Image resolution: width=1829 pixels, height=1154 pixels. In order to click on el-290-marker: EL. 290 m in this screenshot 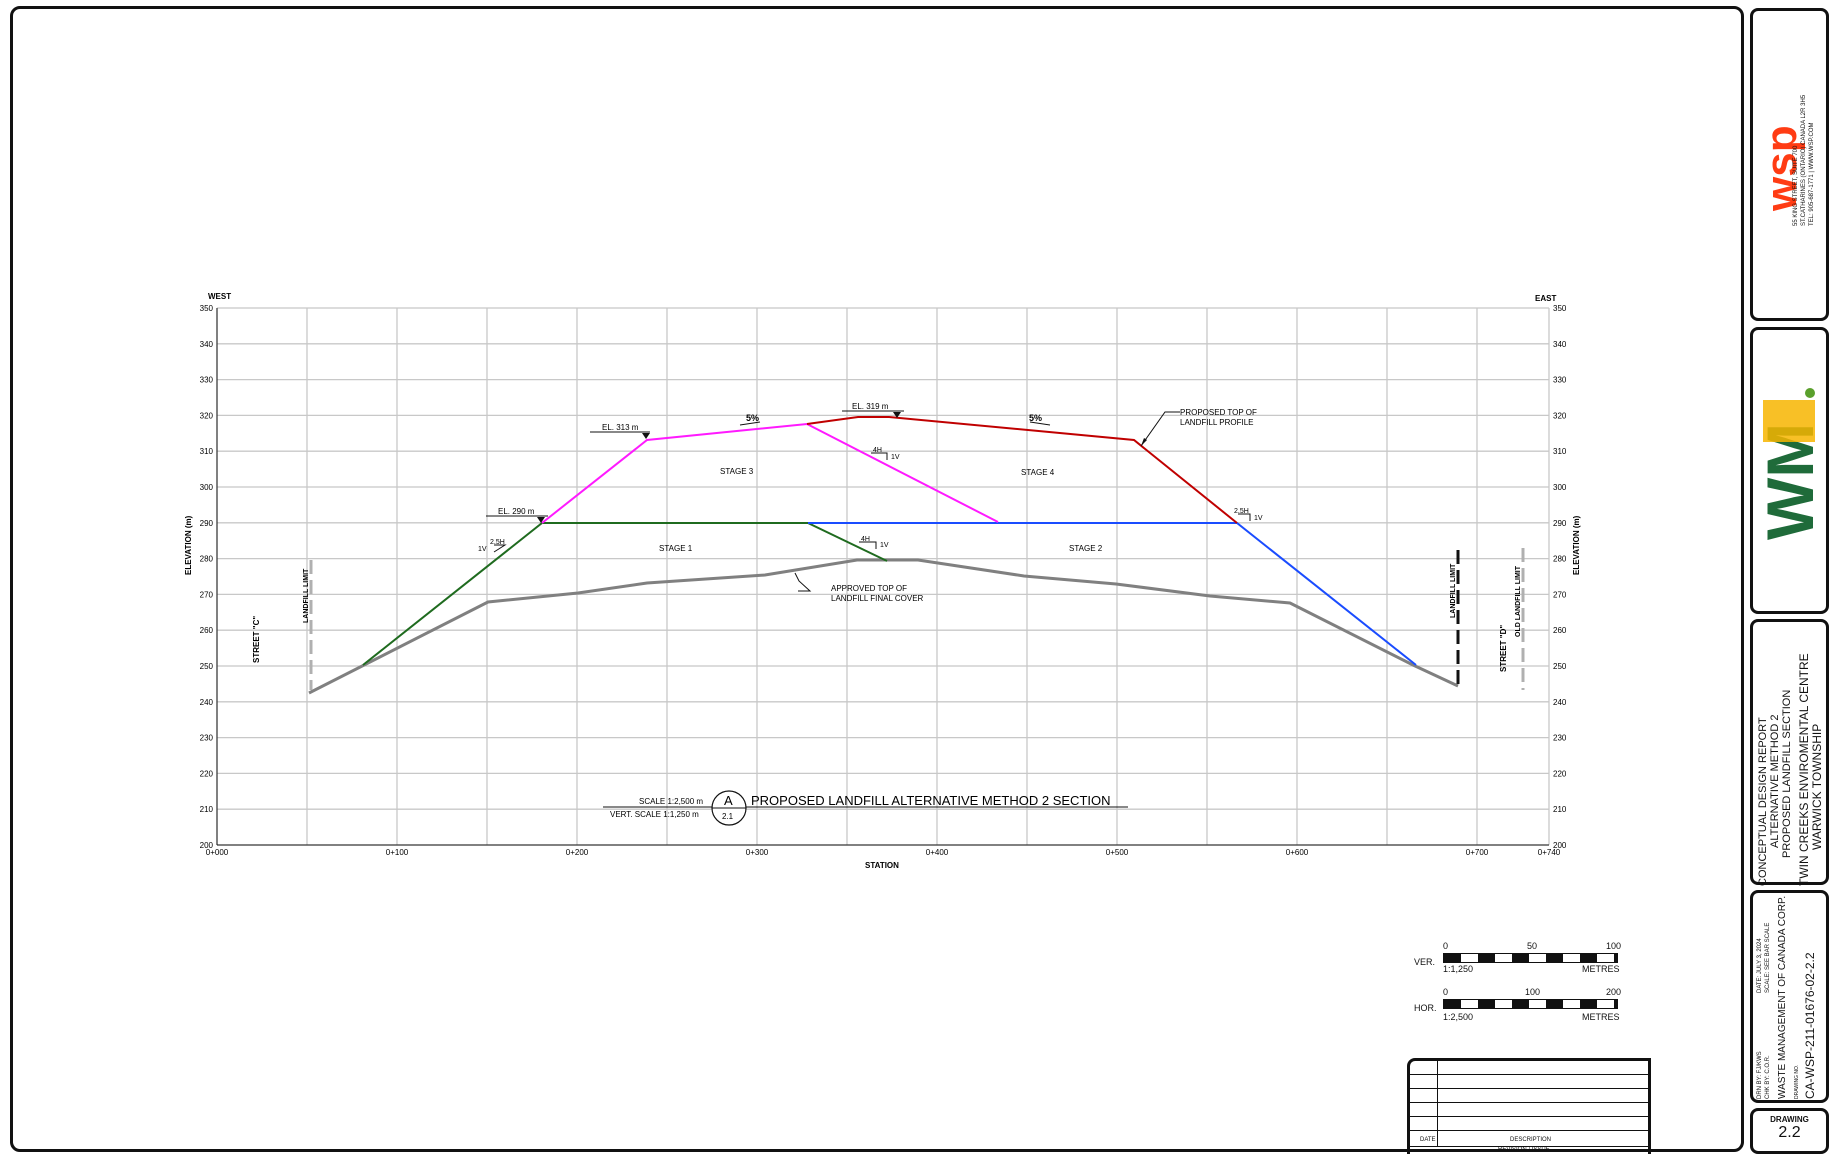, I will do `click(517, 515)`.